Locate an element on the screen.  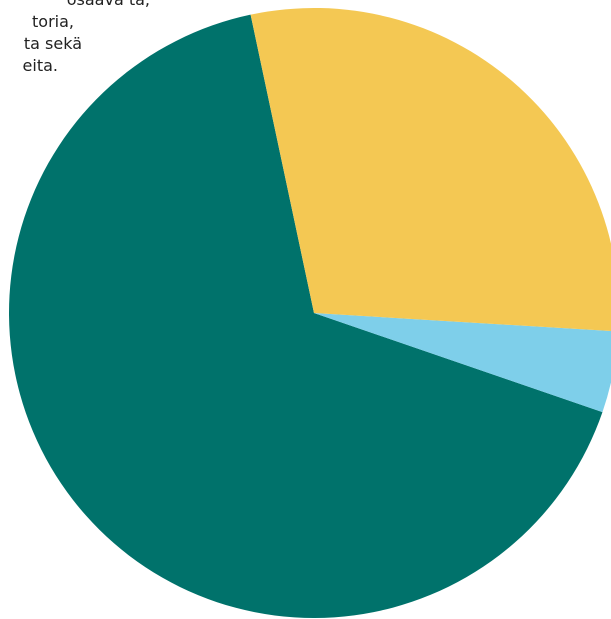
caption-line: osaava ta, is located at coordinates (75, 5).